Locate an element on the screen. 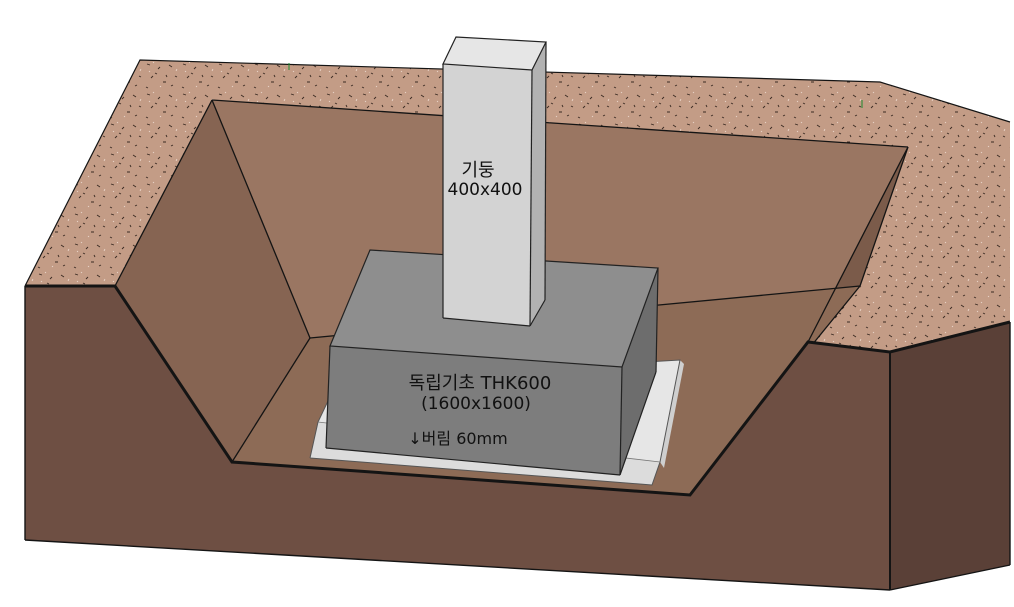  footing-name-label: 독립기초 THK600 is located at coordinates (480, 383).